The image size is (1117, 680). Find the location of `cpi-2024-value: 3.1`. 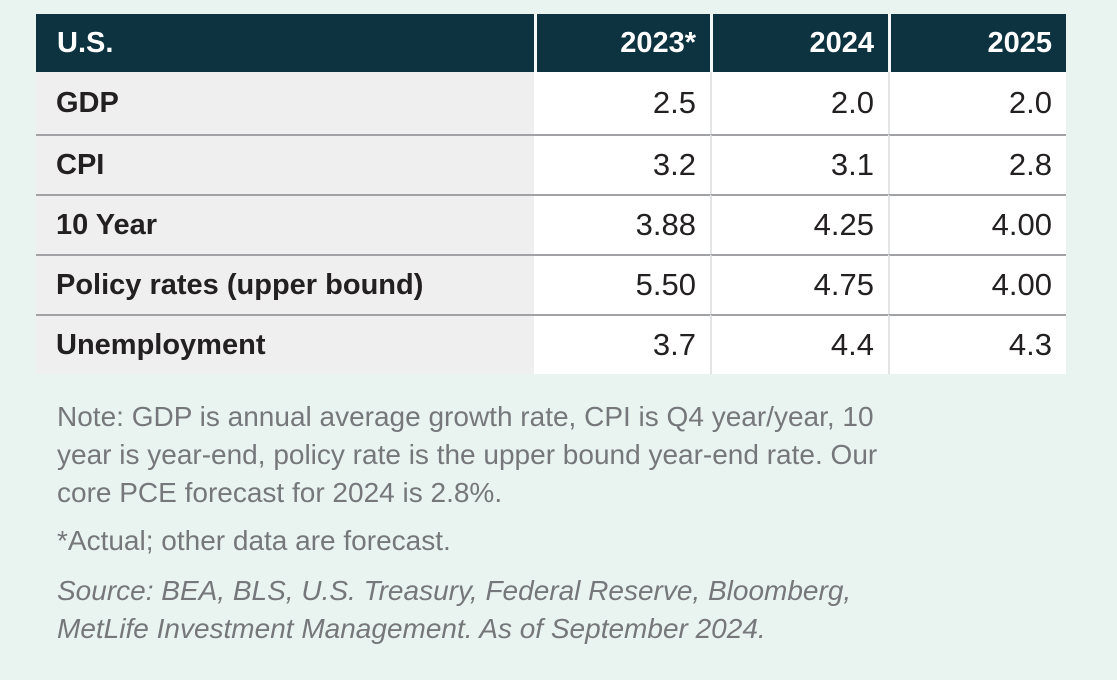

cpi-2024-value: 3.1 is located at coordinates (799, 164).